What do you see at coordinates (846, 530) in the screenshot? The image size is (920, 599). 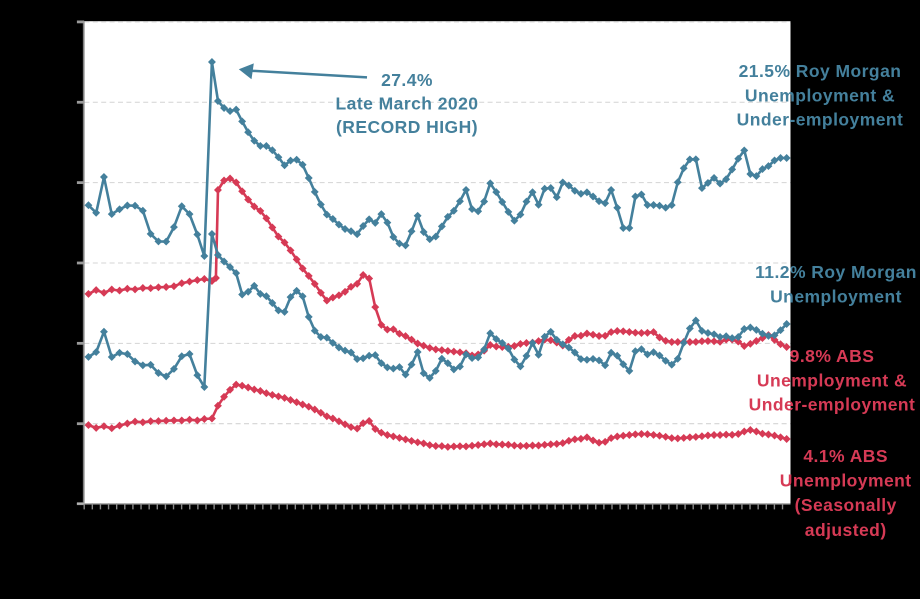 I see `svg-text: adjusted)` at bounding box center [846, 530].